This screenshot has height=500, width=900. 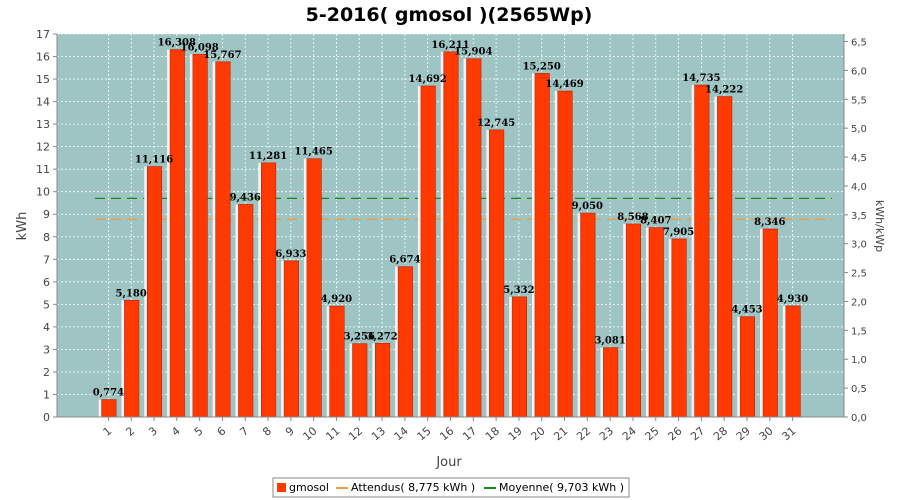 I want to click on legend-entry: Attendus( 8,775 kWh ), so click(x=413, y=487).